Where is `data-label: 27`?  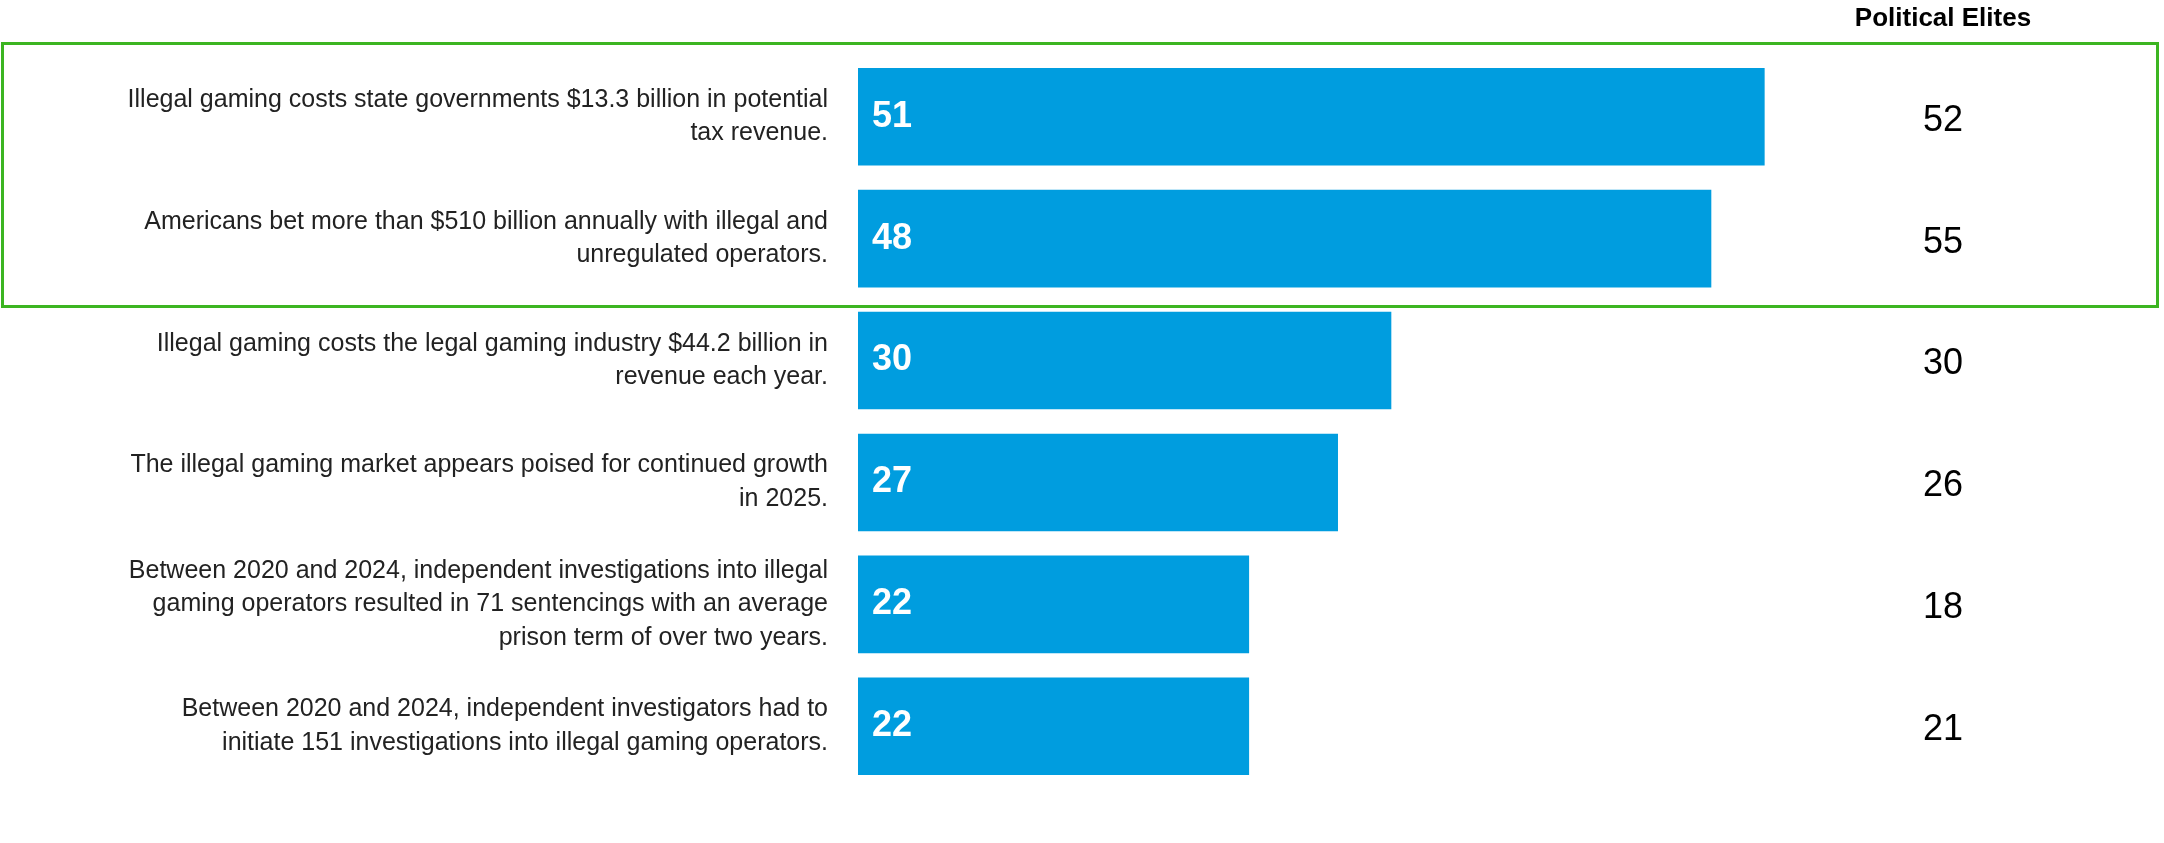
data-label: 27 is located at coordinates (892, 480).